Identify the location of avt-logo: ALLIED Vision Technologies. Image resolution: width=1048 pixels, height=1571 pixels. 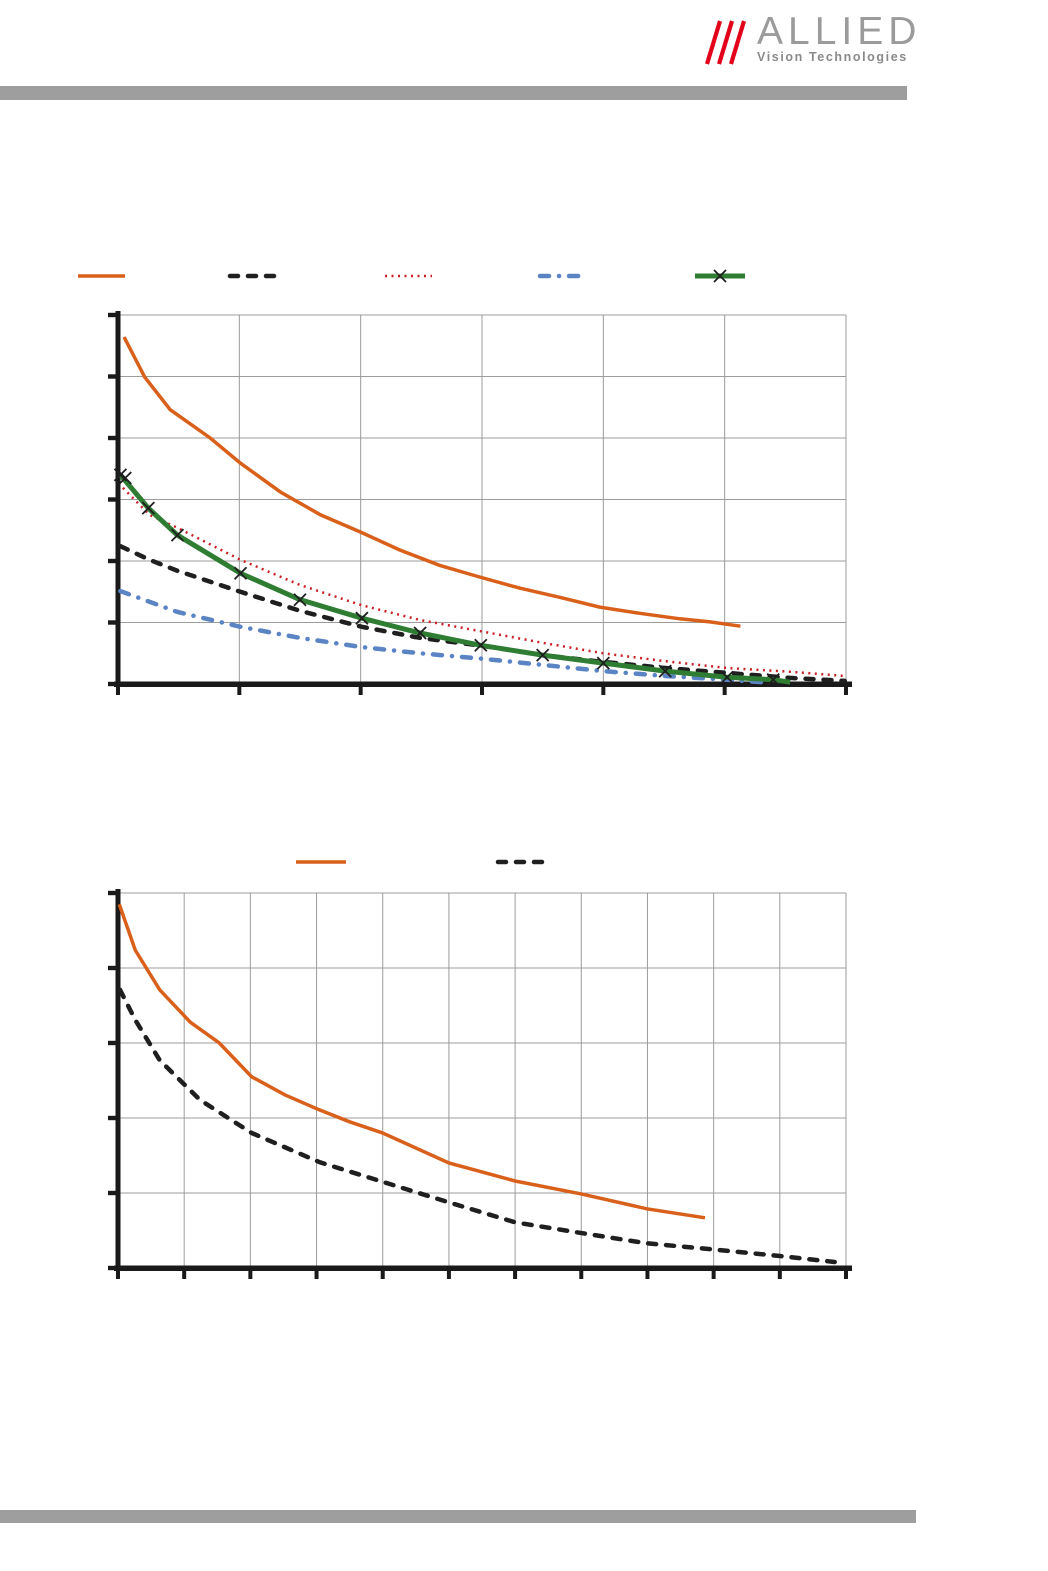
(808, 40).